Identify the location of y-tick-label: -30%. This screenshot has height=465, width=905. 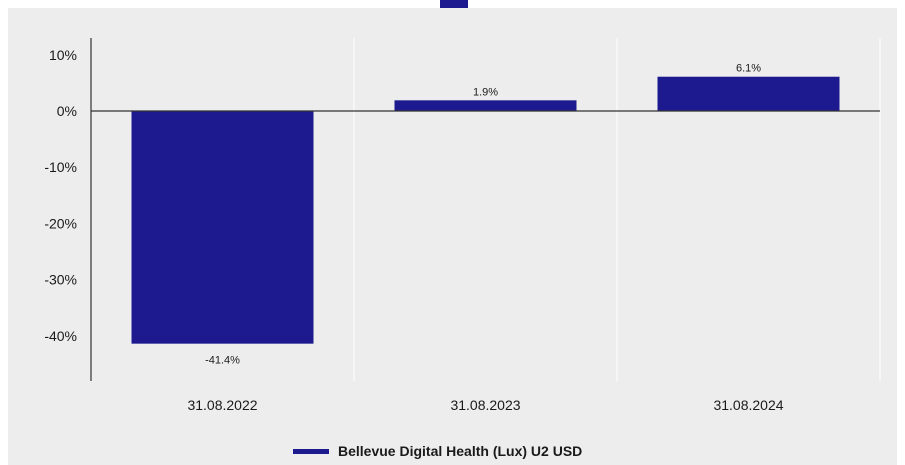
(60, 280).